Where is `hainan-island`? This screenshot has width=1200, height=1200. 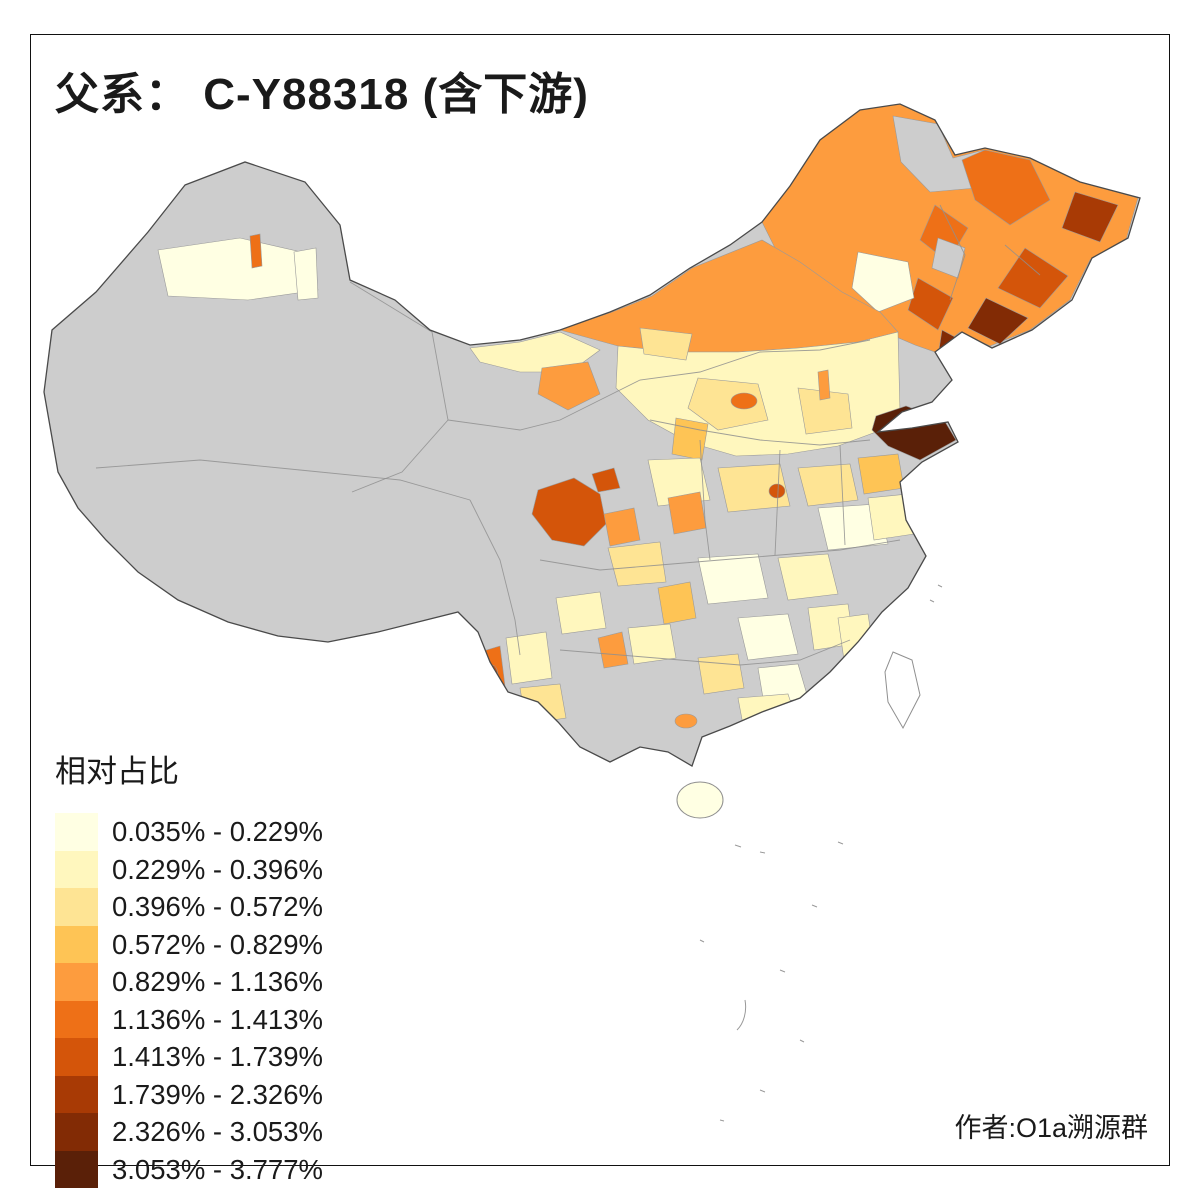
hainan-island is located at coordinates (700, 800).